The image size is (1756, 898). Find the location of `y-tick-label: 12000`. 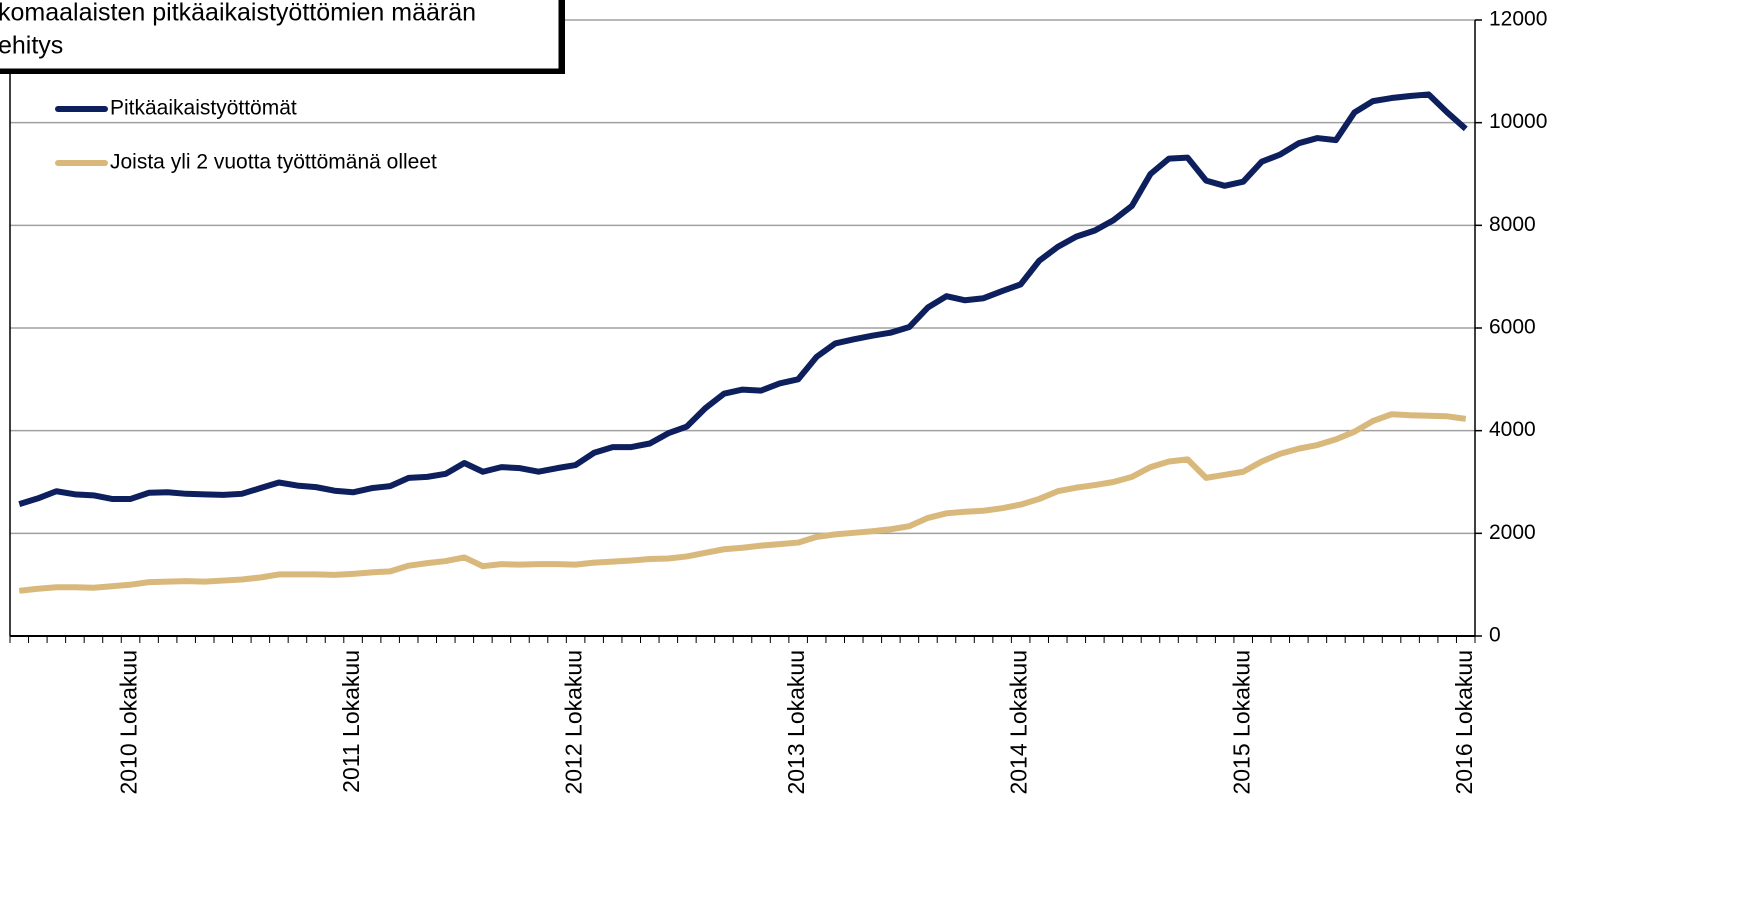

y-tick-label: 12000 is located at coordinates (1518, 19).